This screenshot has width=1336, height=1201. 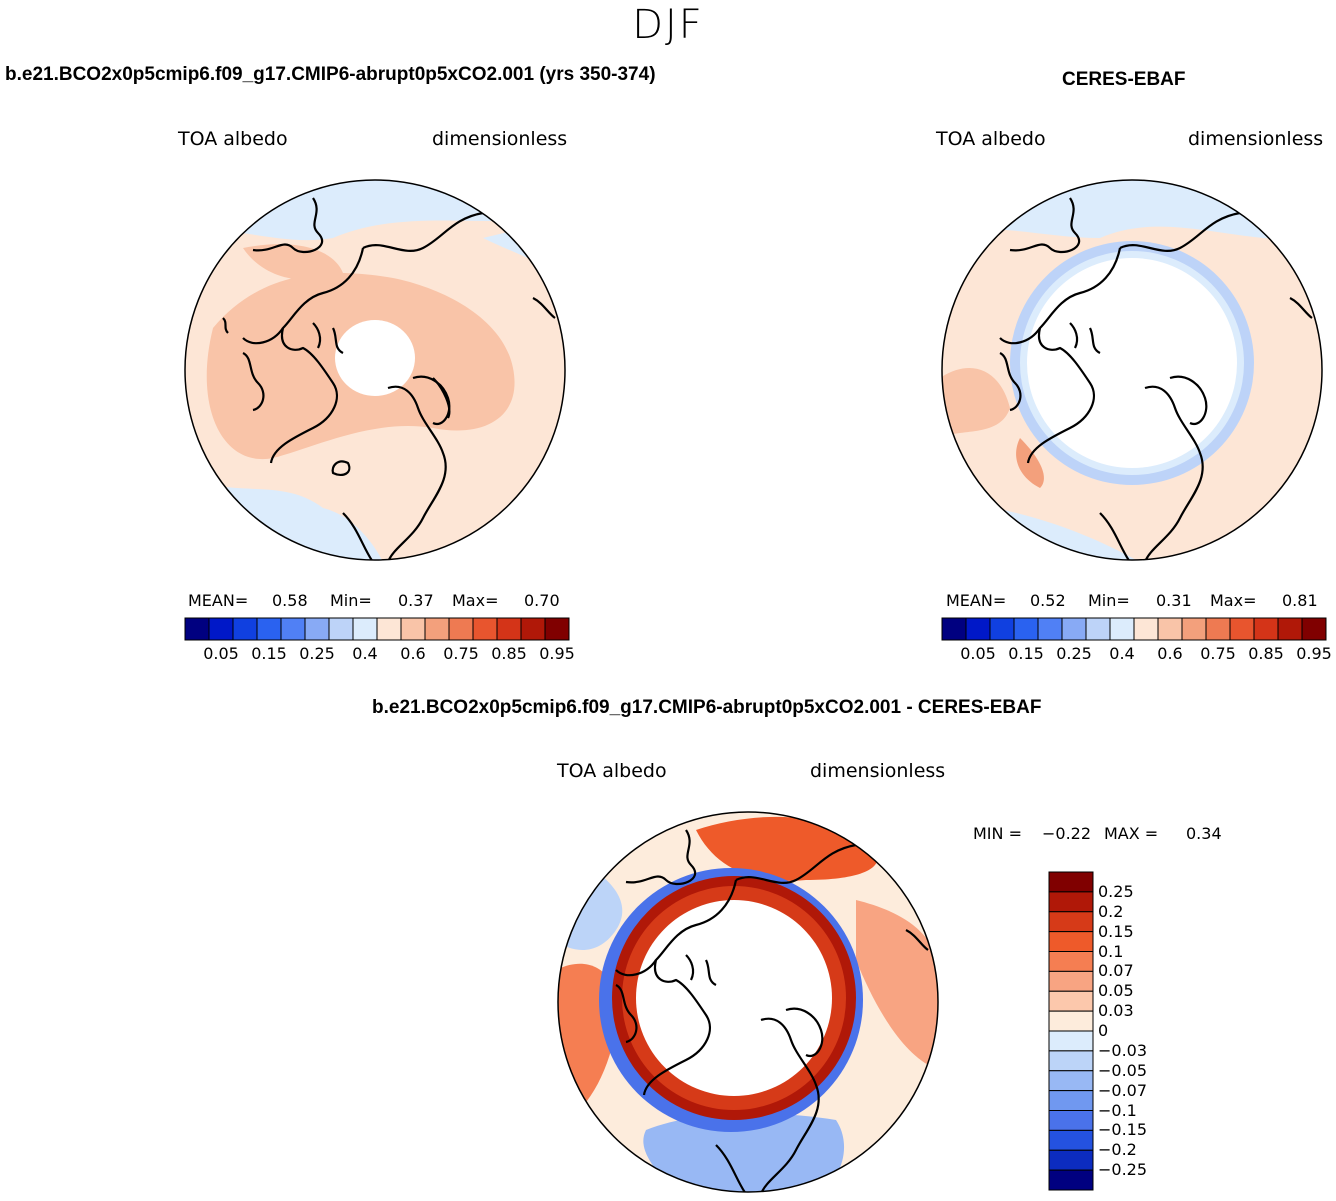 What do you see at coordinates (1116, 931) in the screenshot?
I see `diff-colorbar-tick-label: 0.15` at bounding box center [1116, 931].